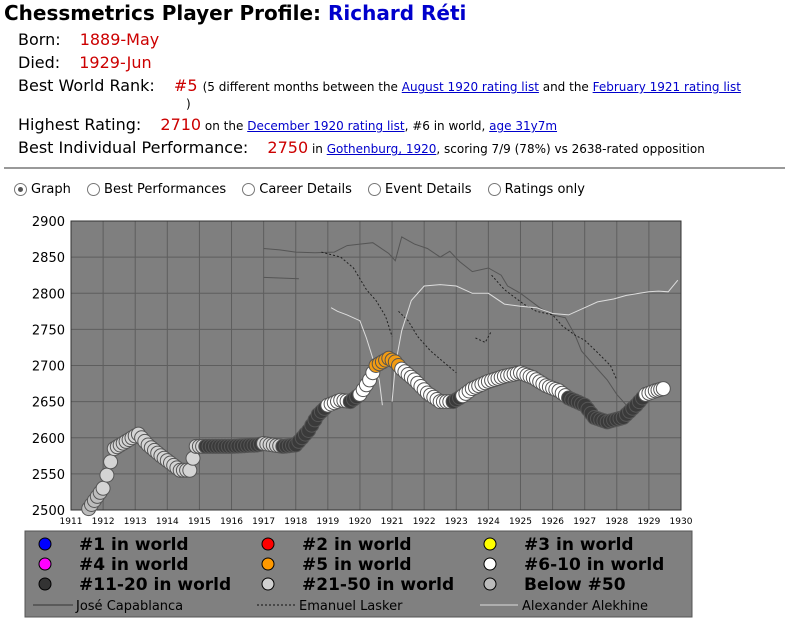  I want to click on x-tick-label: 1925, so click(520, 522).